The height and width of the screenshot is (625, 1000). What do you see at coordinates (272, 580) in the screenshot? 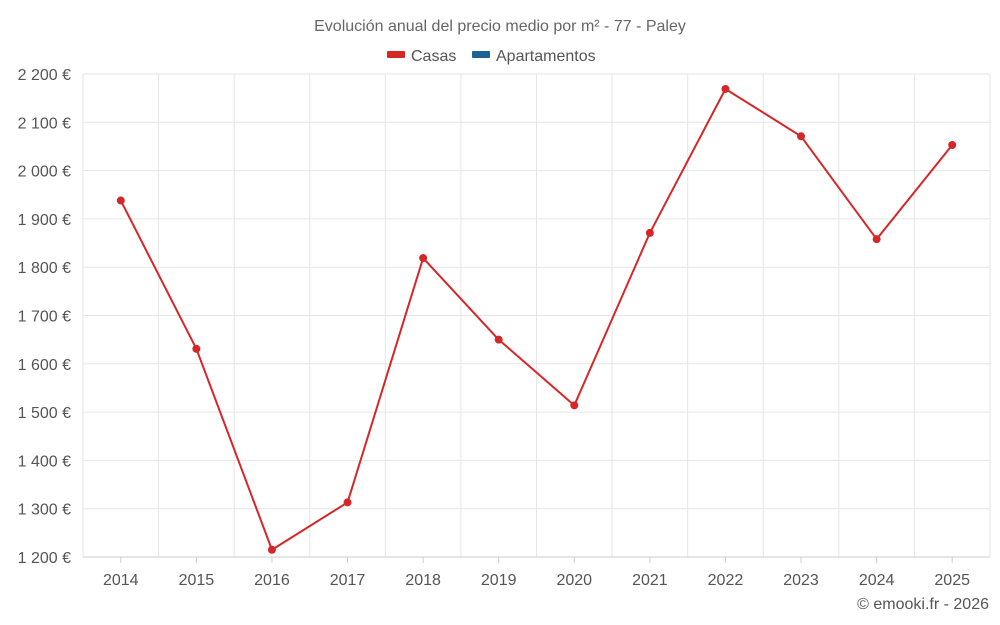
I see `x-tick-label: 2016` at bounding box center [272, 580].